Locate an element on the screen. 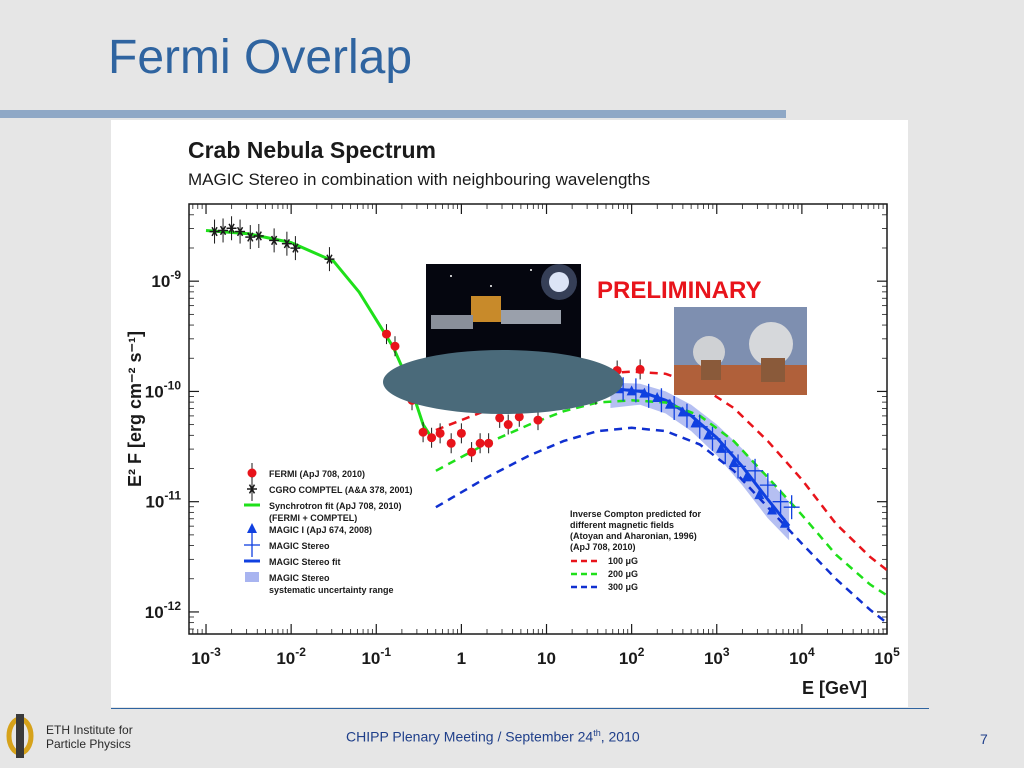 The width and height of the screenshot is (1024, 768). y-tick-exponent: -10 is located at coordinates (173, 385).